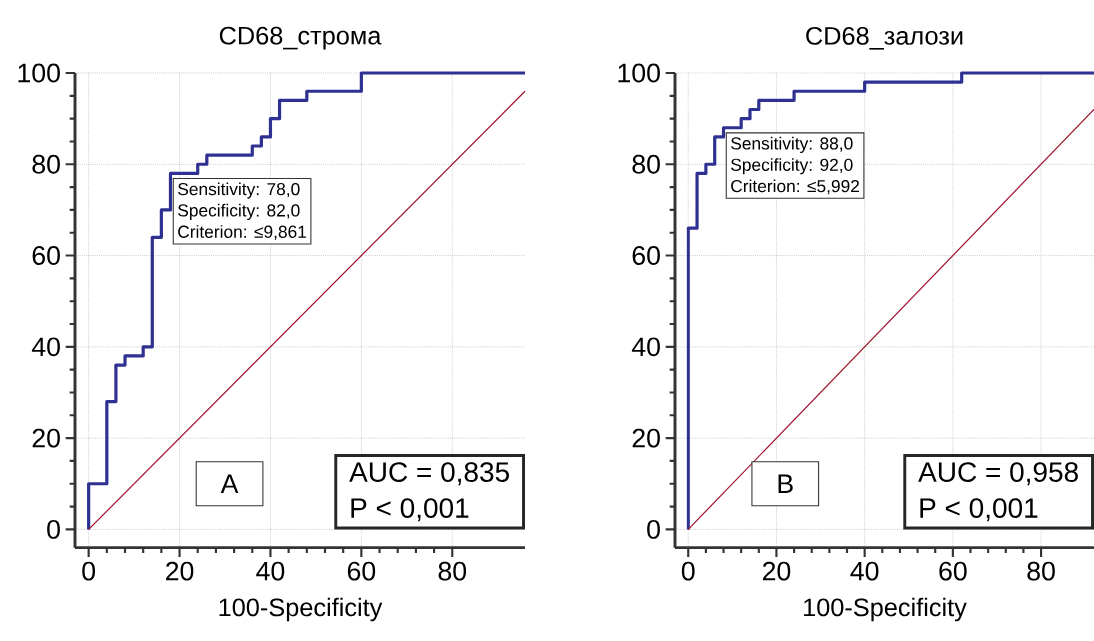  Describe the element at coordinates (884, 38) in the screenshot. I see `chart-title: CD68_залози` at that location.